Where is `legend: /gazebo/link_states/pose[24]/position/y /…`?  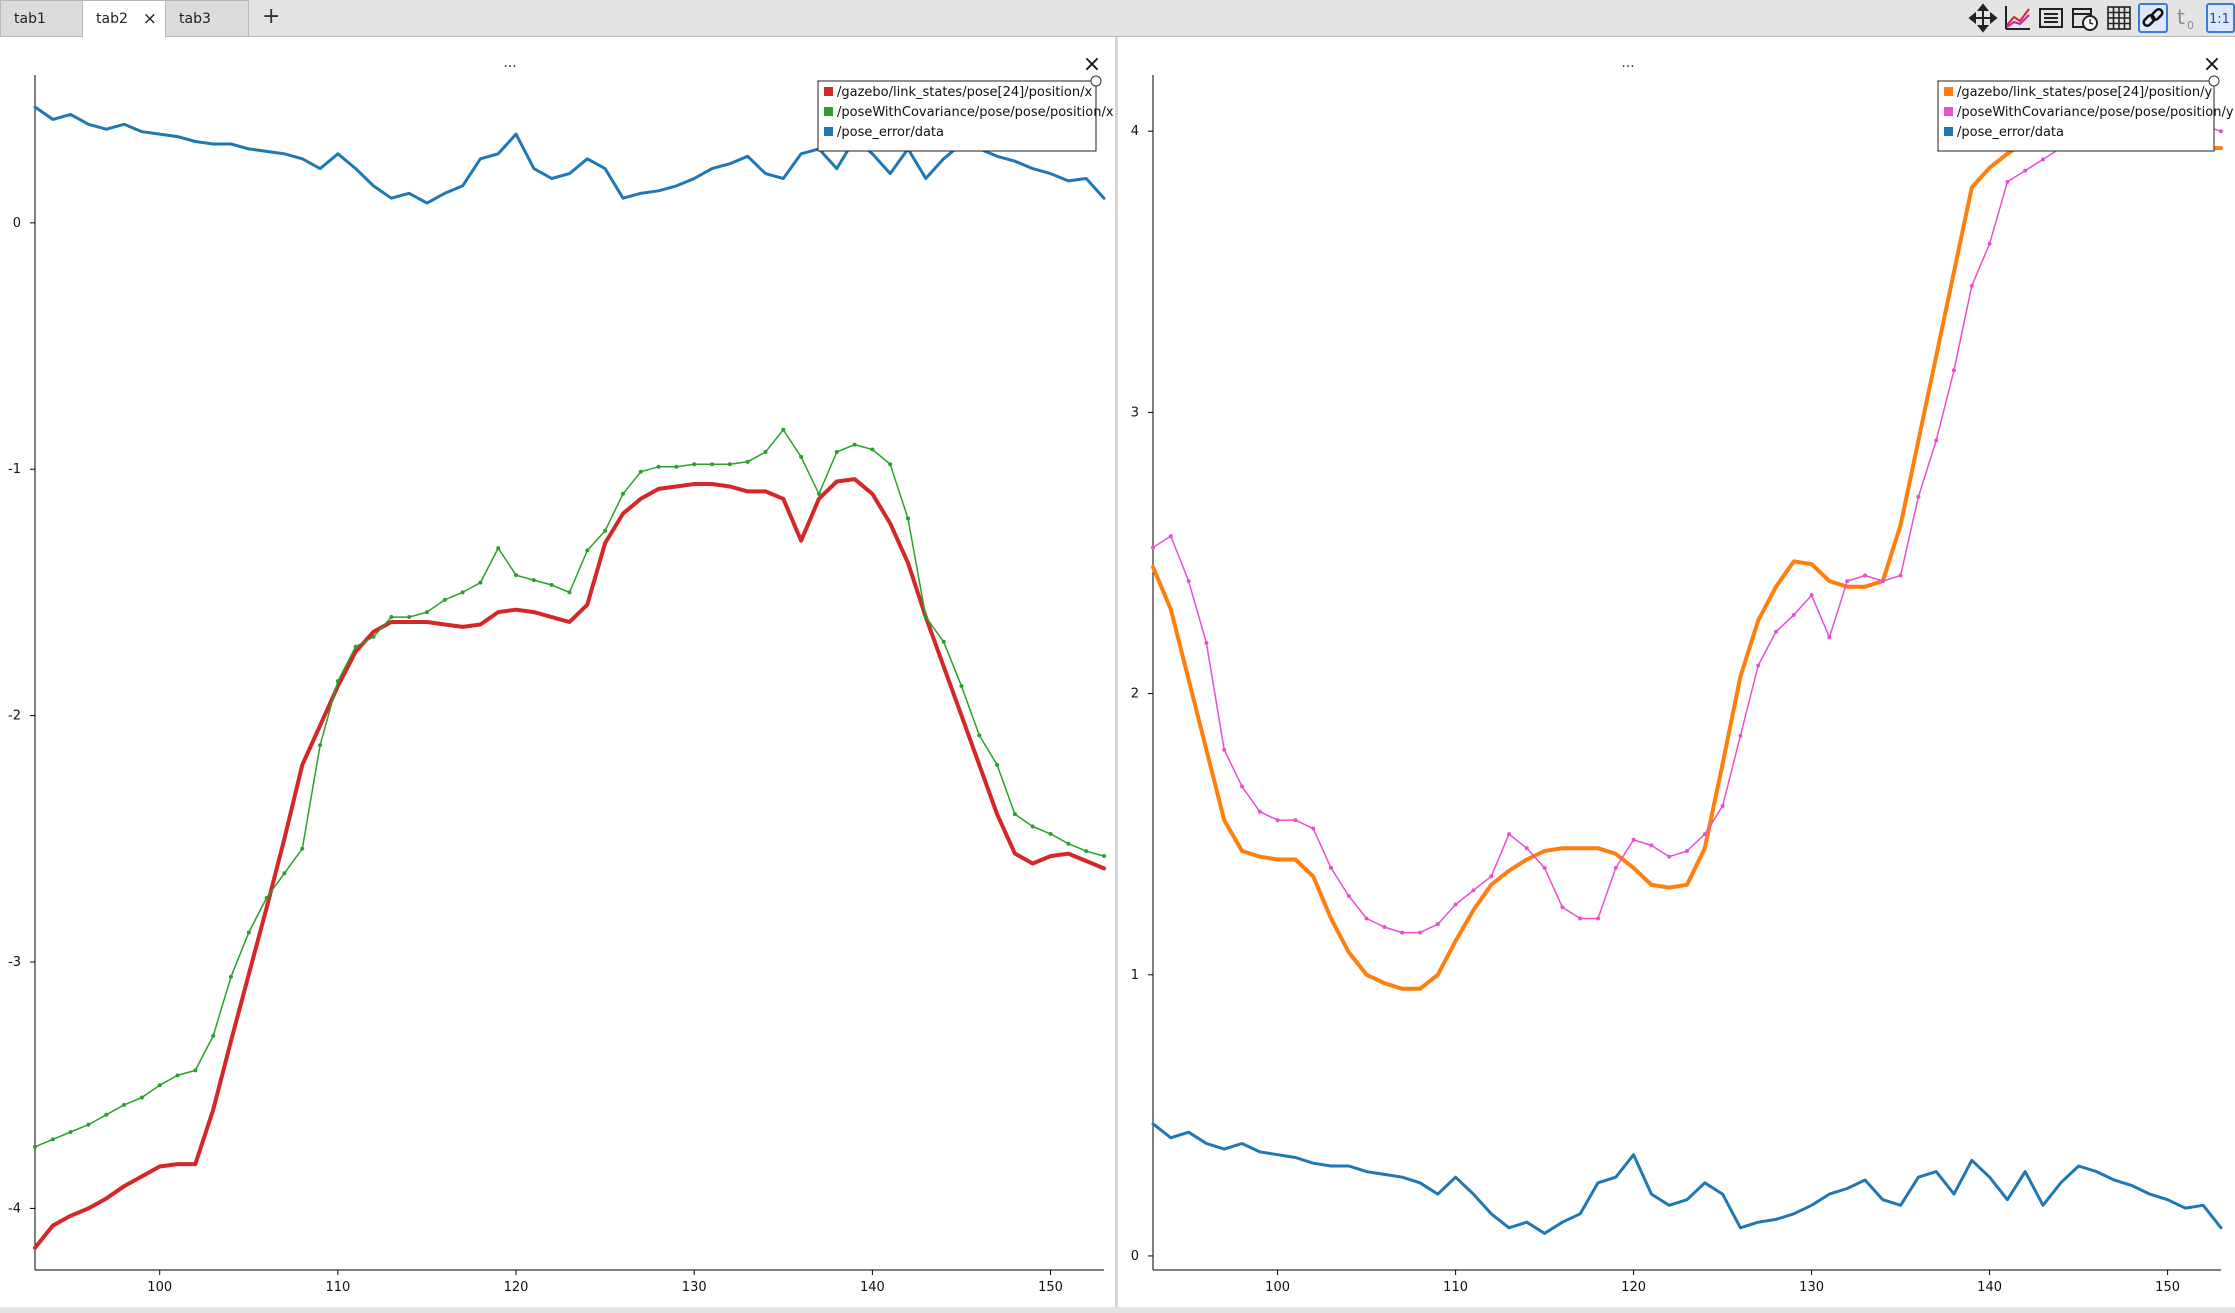
legend: /gazebo/link_states/pose[24]/position/y /… is located at coordinates (2085, 113).